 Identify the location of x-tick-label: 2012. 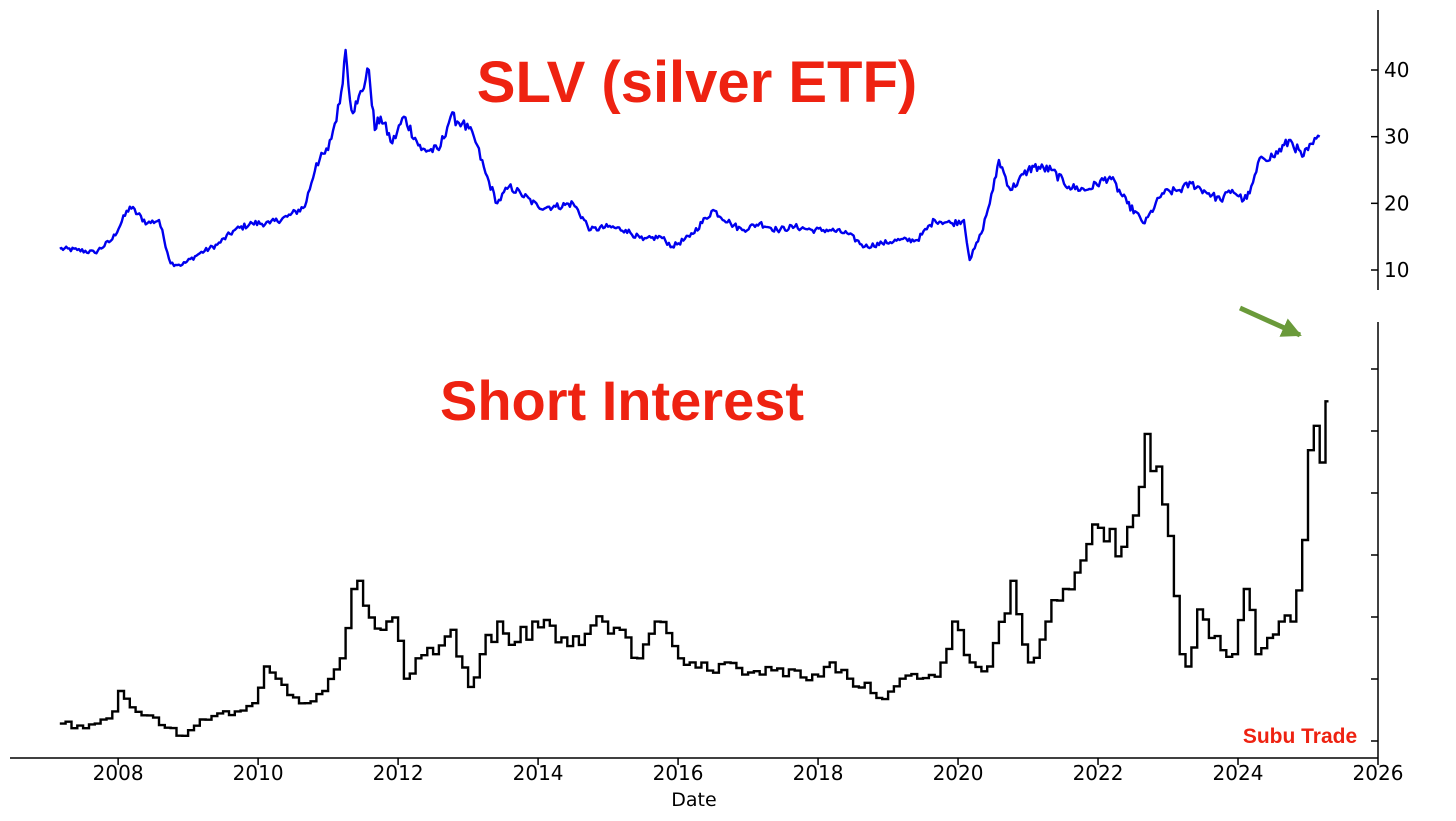
(398, 773).